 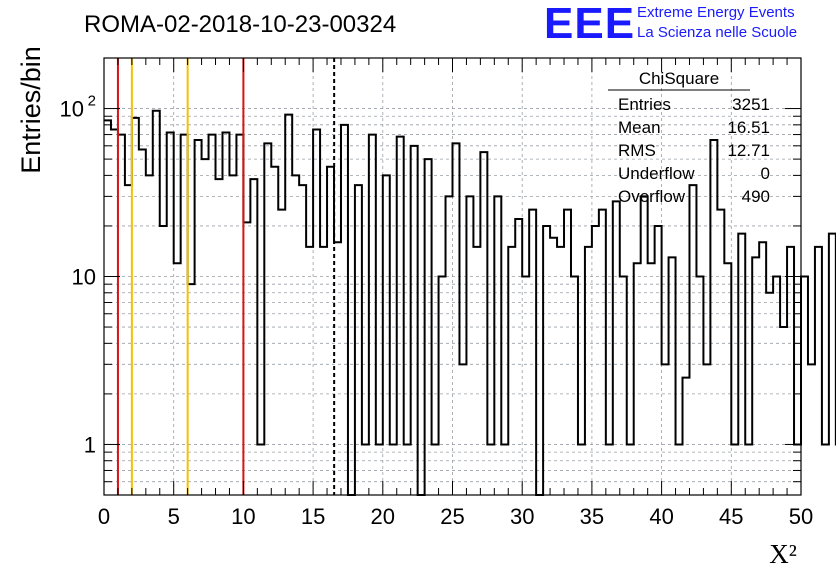 I want to click on brand-line-1: Extreme Energy Events, so click(x=716, y=12).